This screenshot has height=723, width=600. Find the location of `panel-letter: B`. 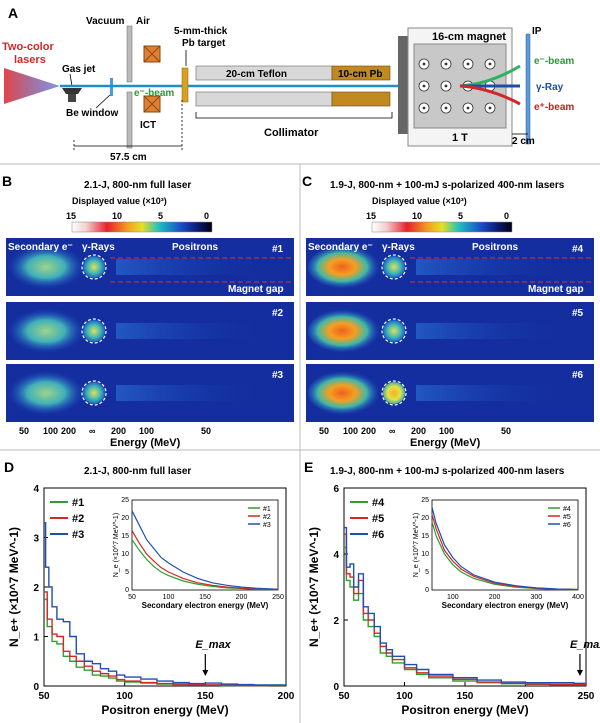

panel-letter: B is located at coordinates (7, 181).